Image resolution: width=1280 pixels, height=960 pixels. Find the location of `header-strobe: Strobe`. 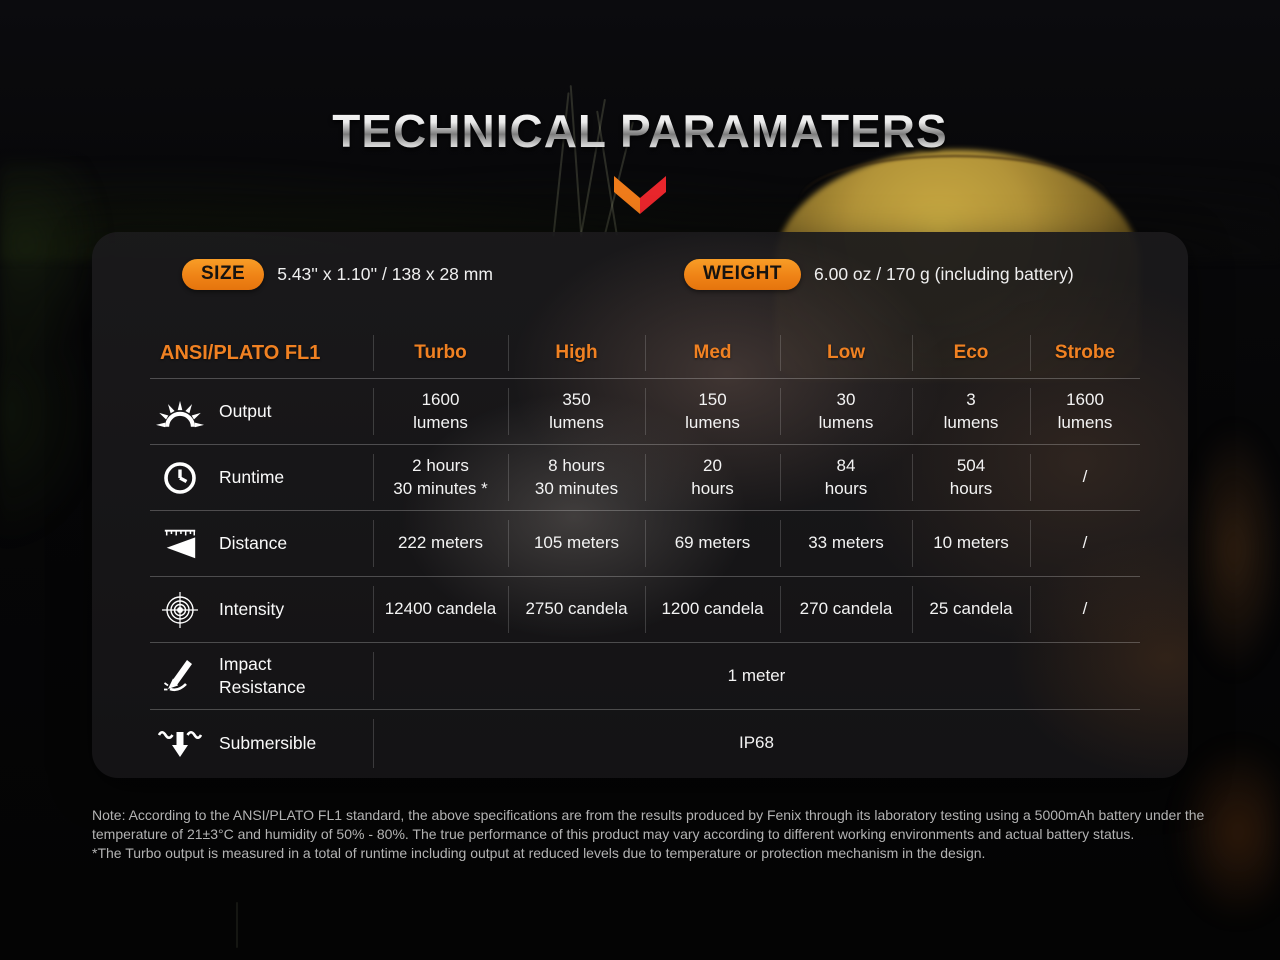

header-strobe: Strobe is located at coordinates (1085, 353).